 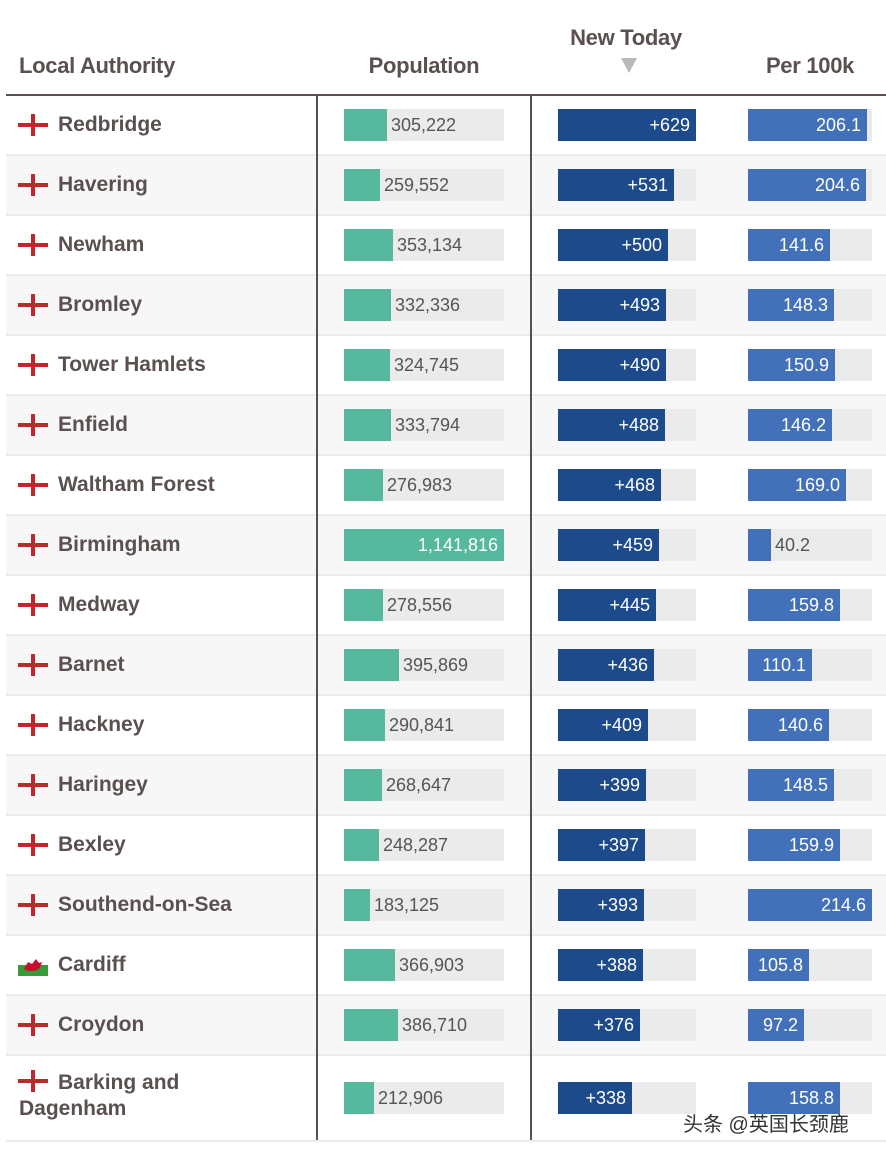 I want to click on new-today-value: +338, so click(x=605, y=1098).